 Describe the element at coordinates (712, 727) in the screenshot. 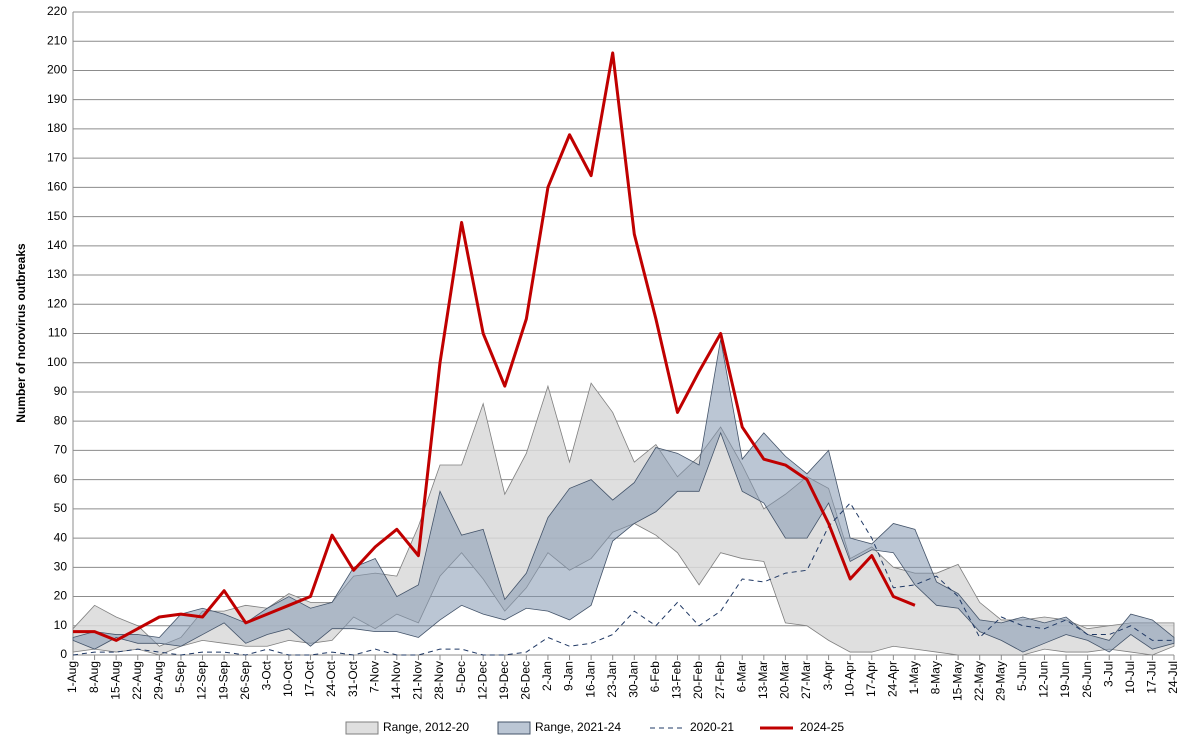

I see `legend-label: 2020-21` at that location.